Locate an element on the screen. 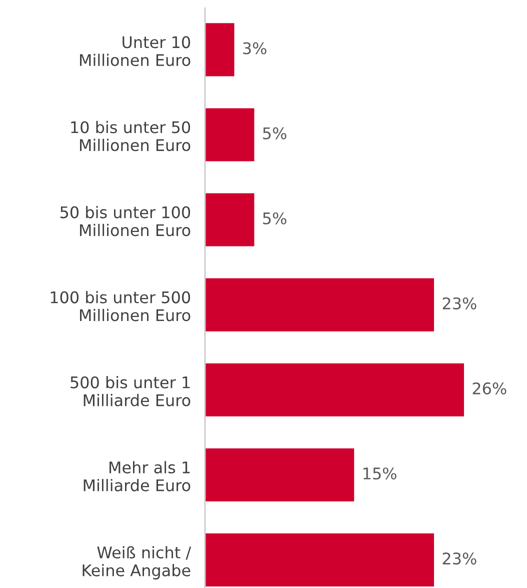  y-tick-label: 100 bis unter 500 Millionen Euro is located at coordinates (120, 306).